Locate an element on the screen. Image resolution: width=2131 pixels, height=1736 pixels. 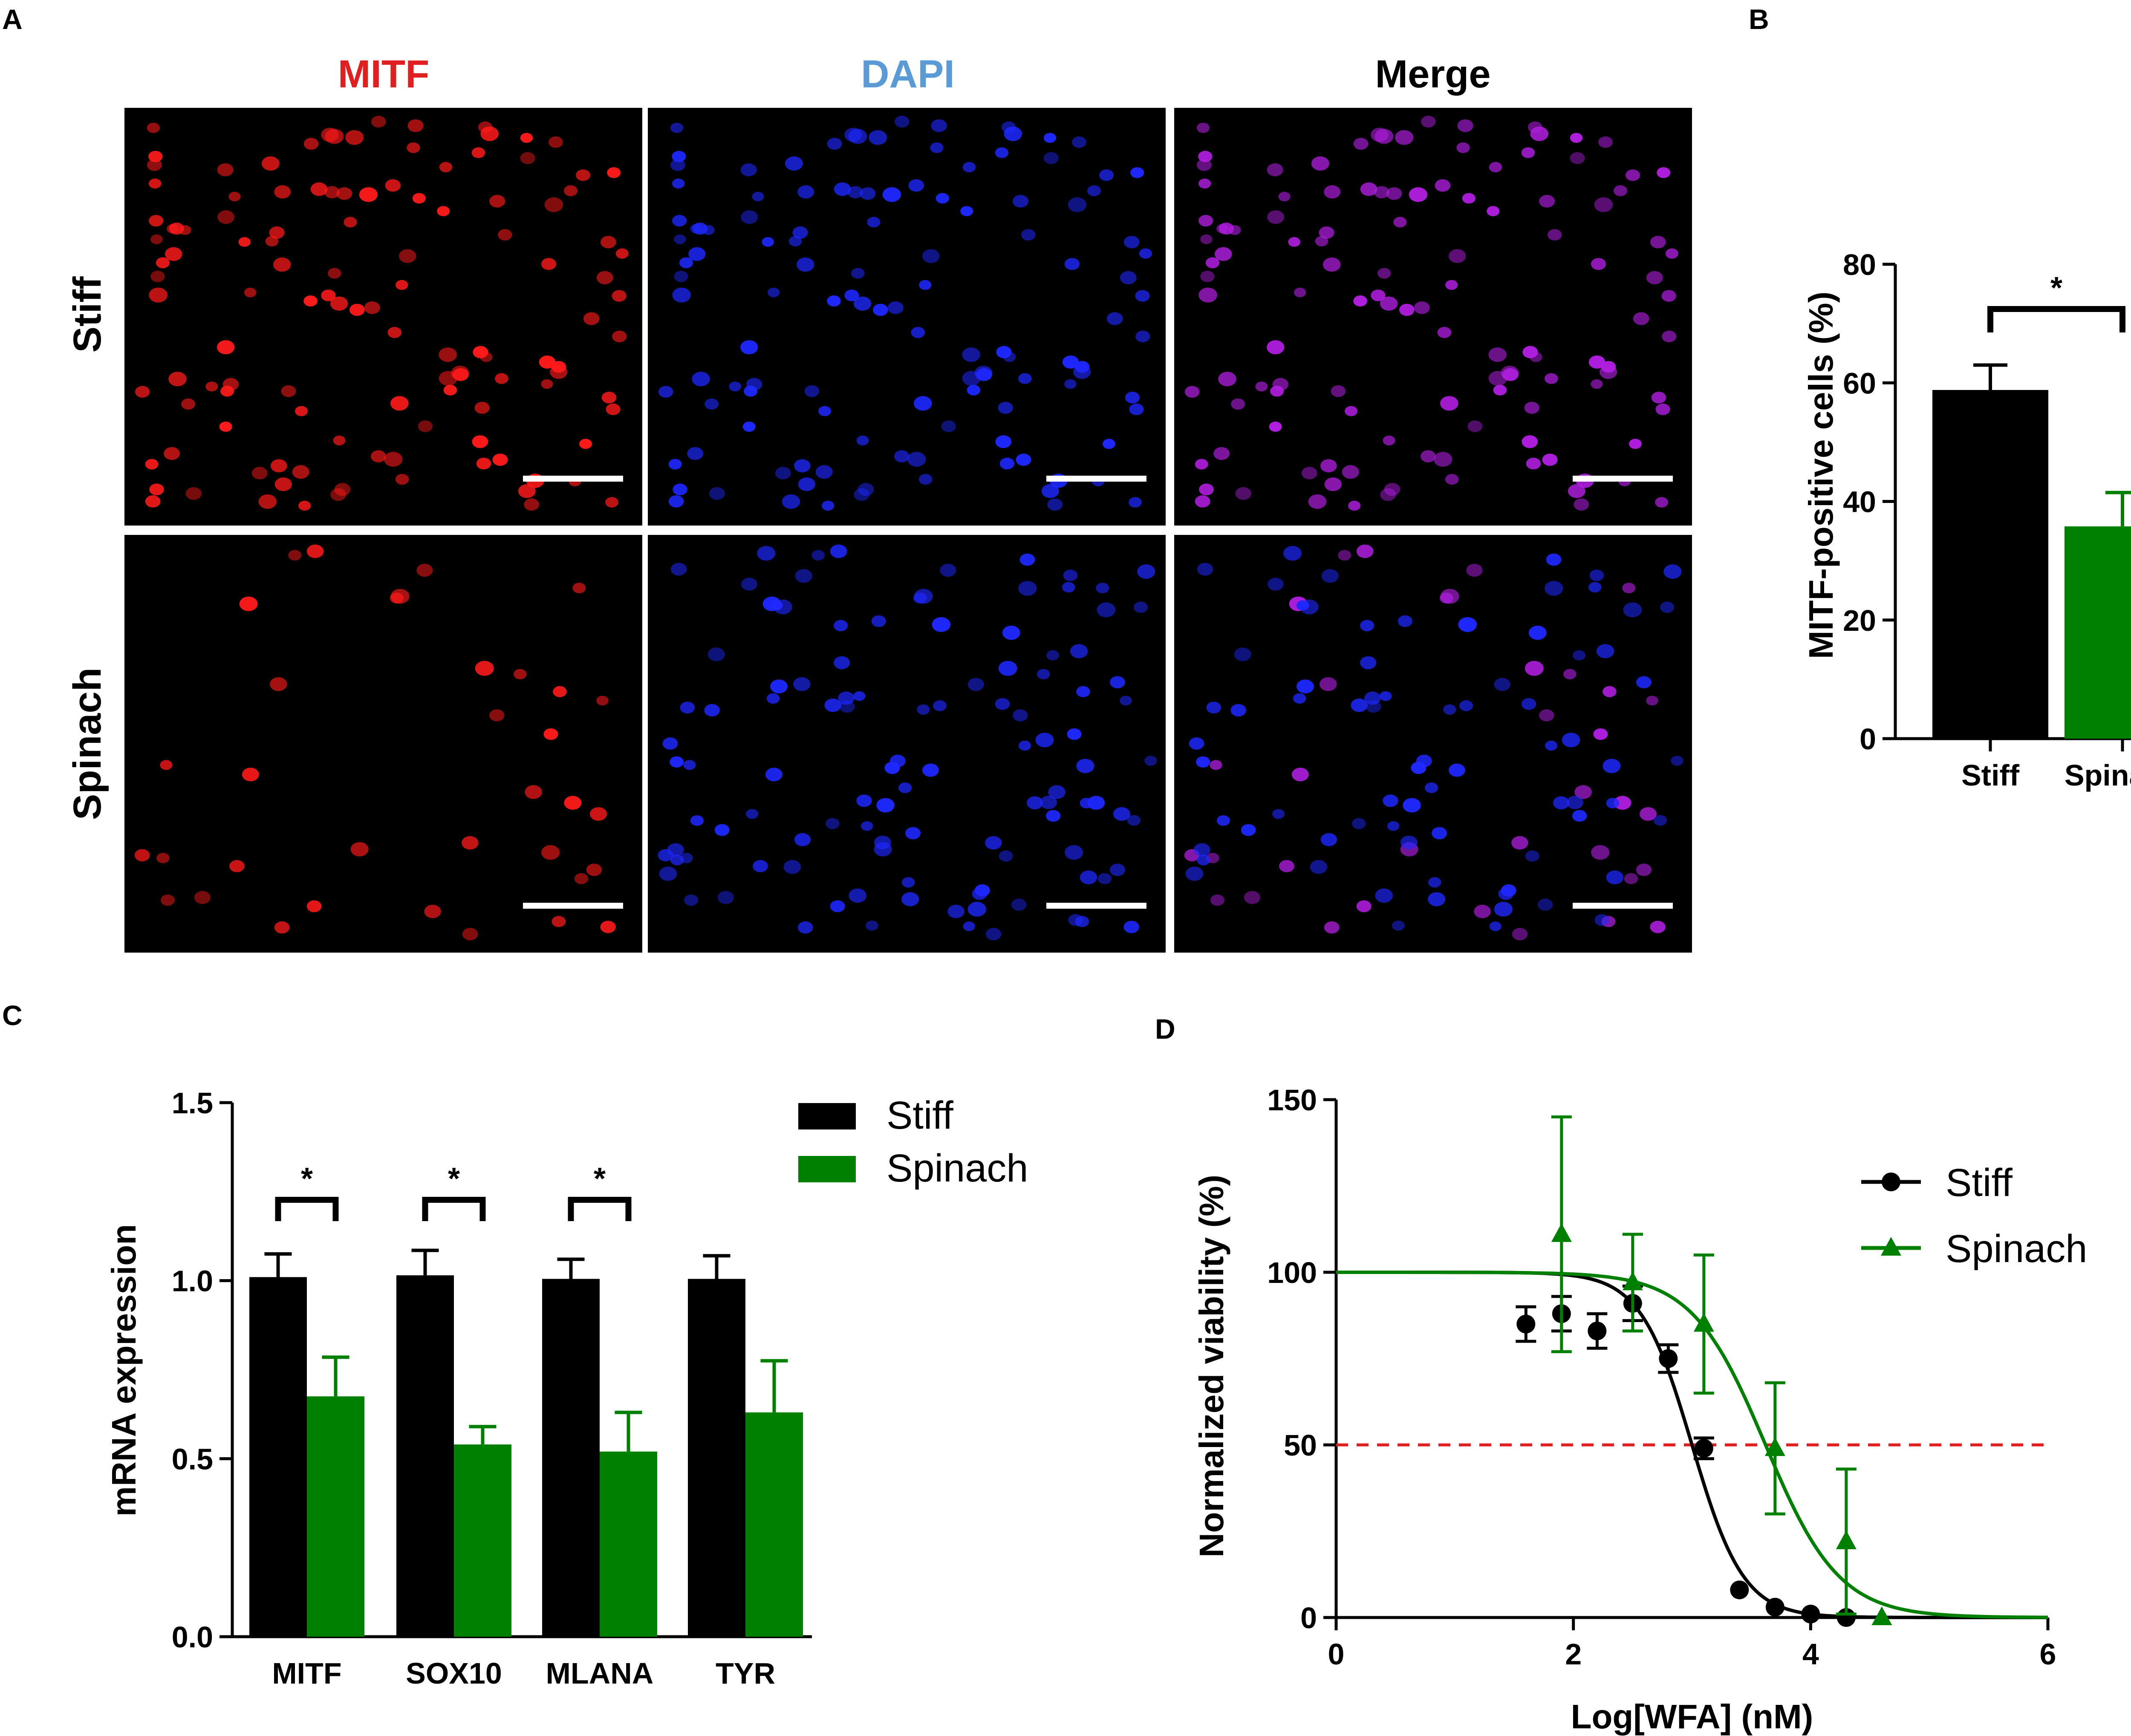
c-y-axis-label: mRNA expression is located at coordinates (124, 1370).